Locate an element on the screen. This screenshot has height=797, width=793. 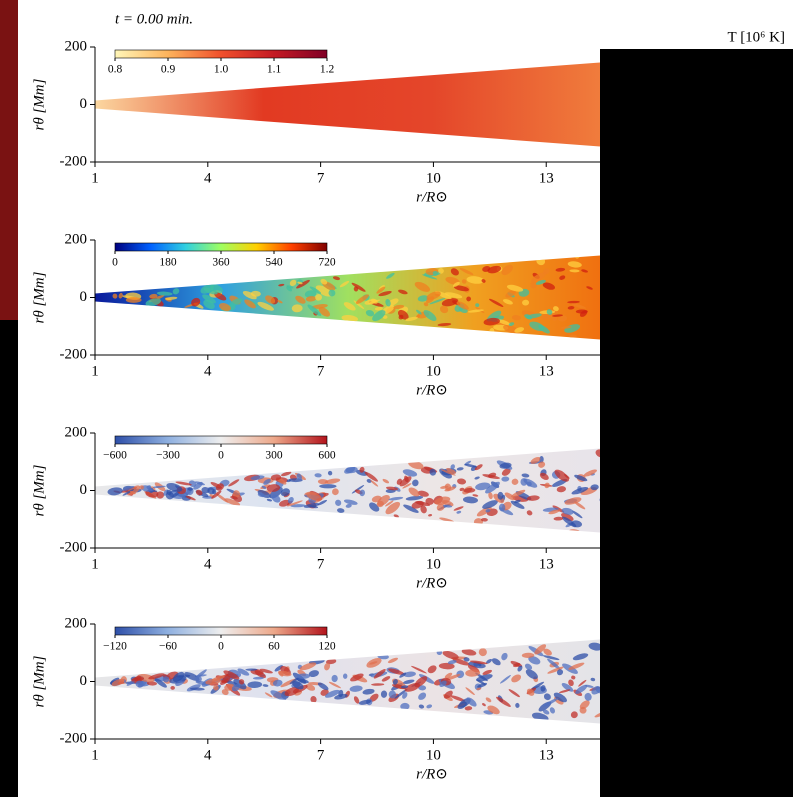
colorbar-tick-label: −600 is located at coordinates (115, 456).